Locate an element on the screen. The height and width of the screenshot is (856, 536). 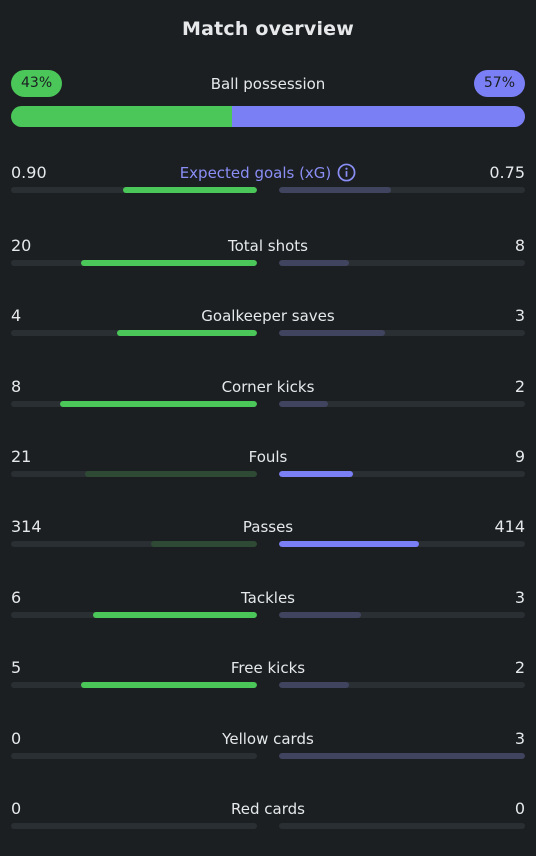
stat-label: Total shots is located at coordinates (268, 246).